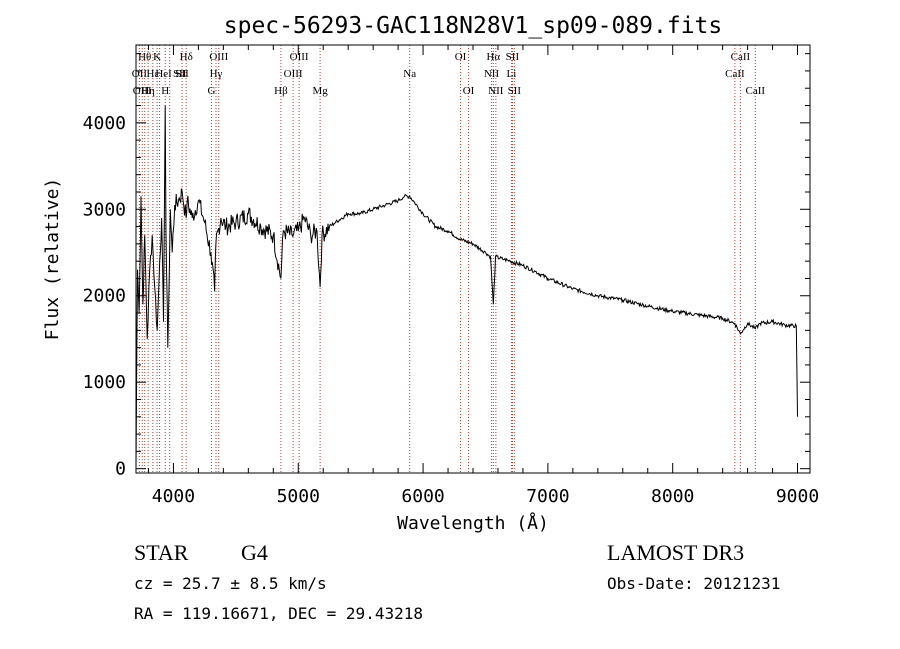 The height and width of the screenshot is (649, 900). Describe the element at coordinates (218, 57) in the screenshot. I see `line-label-oiii-13: OIII` at that location.